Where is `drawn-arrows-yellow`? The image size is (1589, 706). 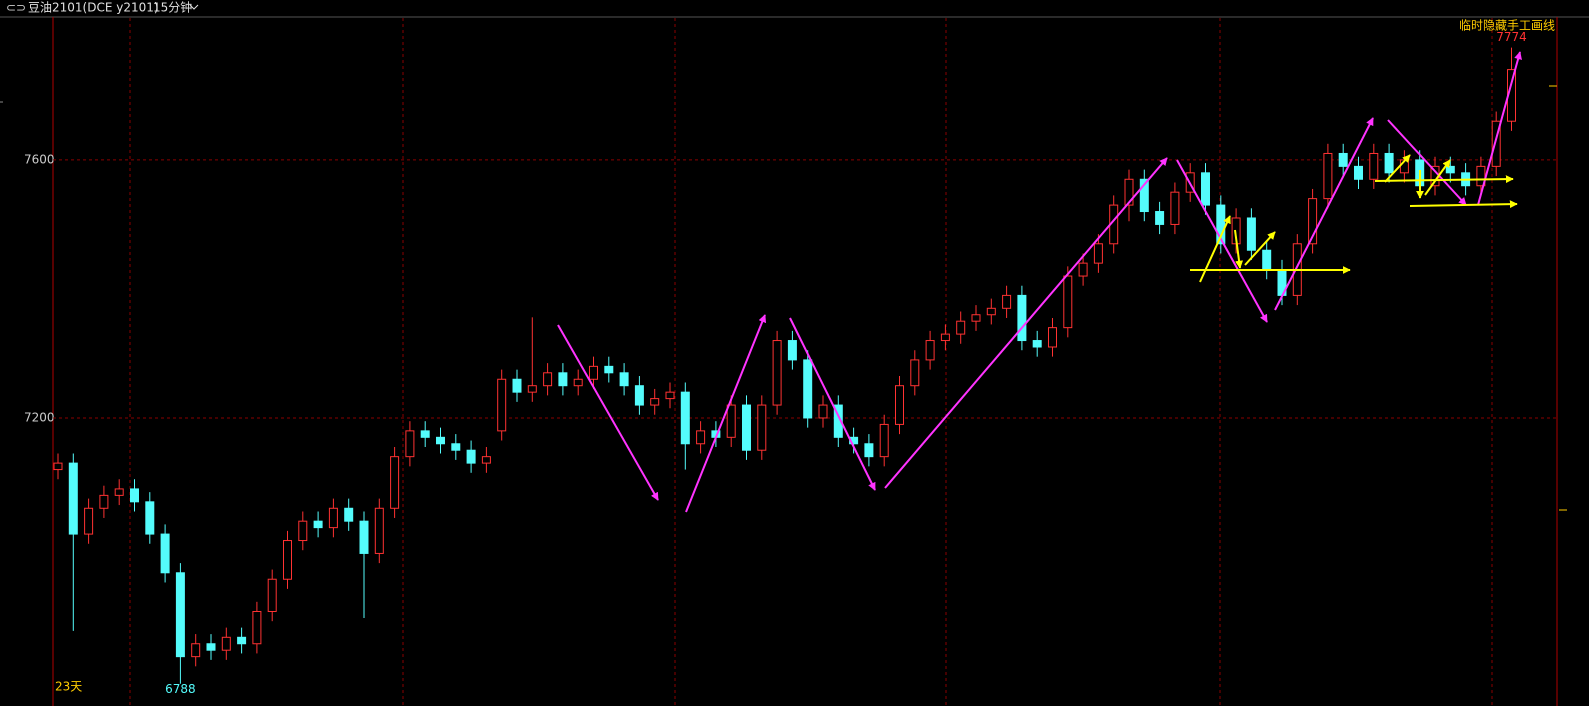
drawn-arrows-yellow is located at coordinates (1354, 218).